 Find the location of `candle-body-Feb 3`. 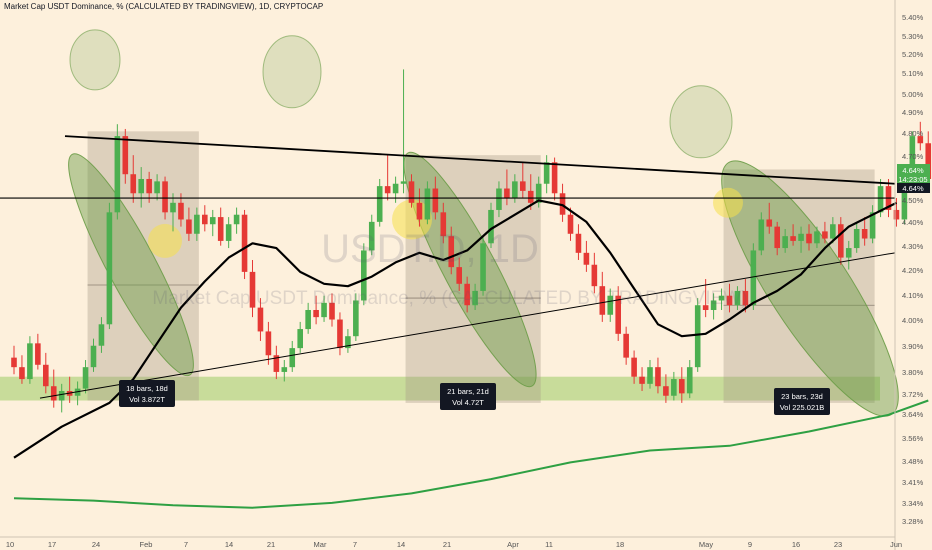

candle-body-Feb 3 is located at coordinates (228, 232).